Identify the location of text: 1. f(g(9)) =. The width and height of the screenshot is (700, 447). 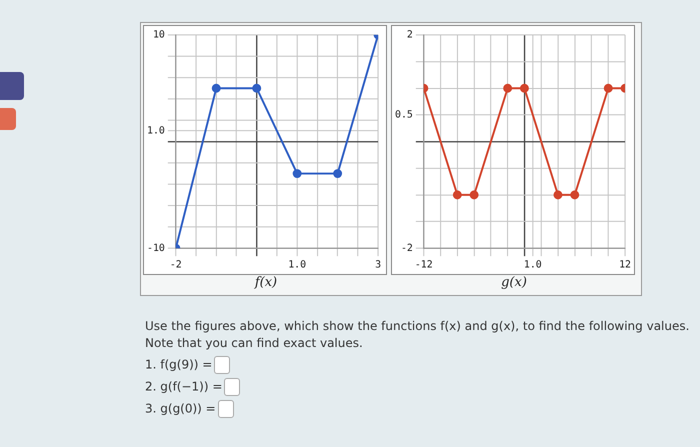
(179, 365).